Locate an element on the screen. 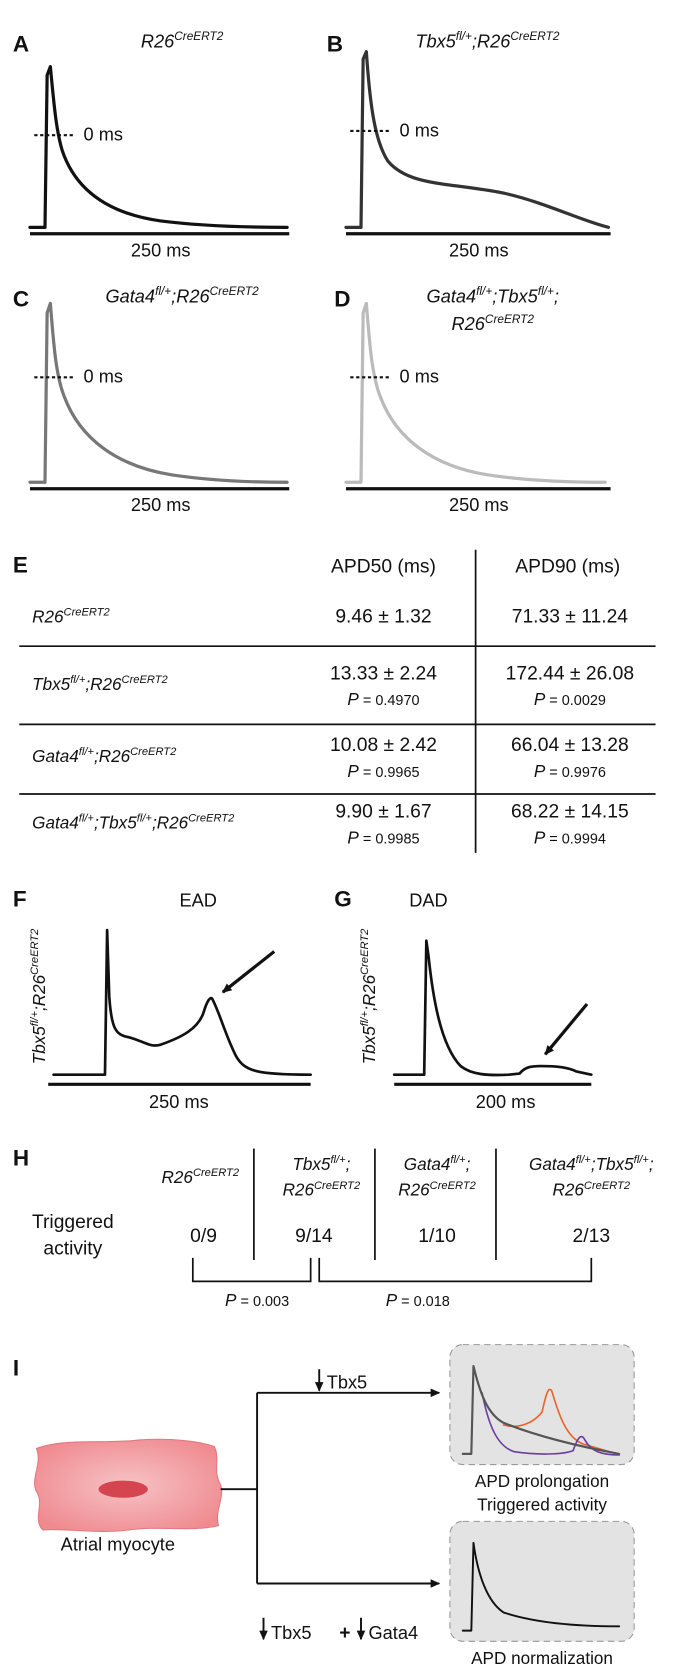  column-header-text: ; is located at coordinates (348, 1164).